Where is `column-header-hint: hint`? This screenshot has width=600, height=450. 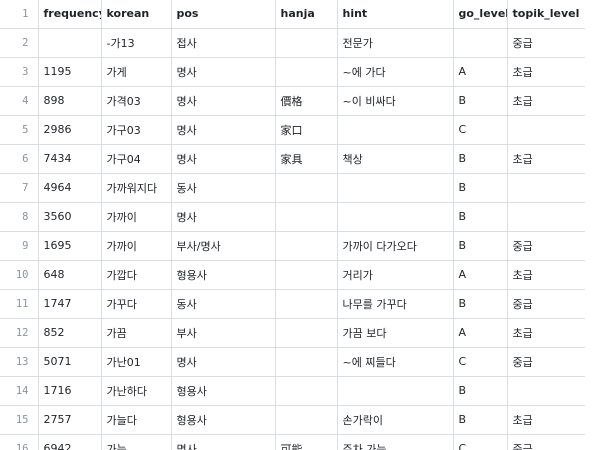
column-header-hint: hint is located at coordinates (395, 14).